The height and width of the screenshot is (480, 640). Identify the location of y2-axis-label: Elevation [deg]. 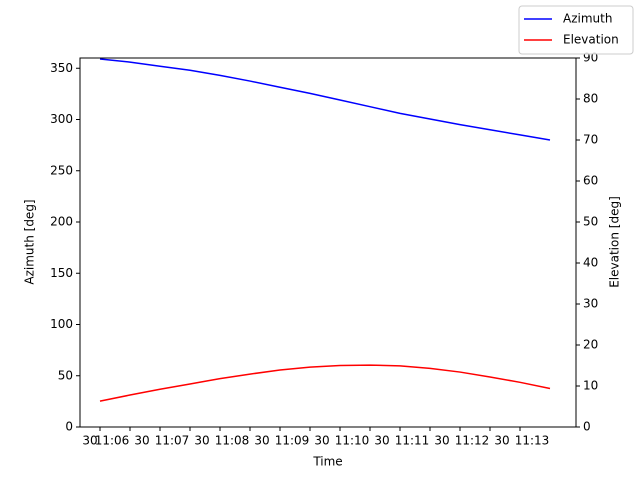
(615, 242).